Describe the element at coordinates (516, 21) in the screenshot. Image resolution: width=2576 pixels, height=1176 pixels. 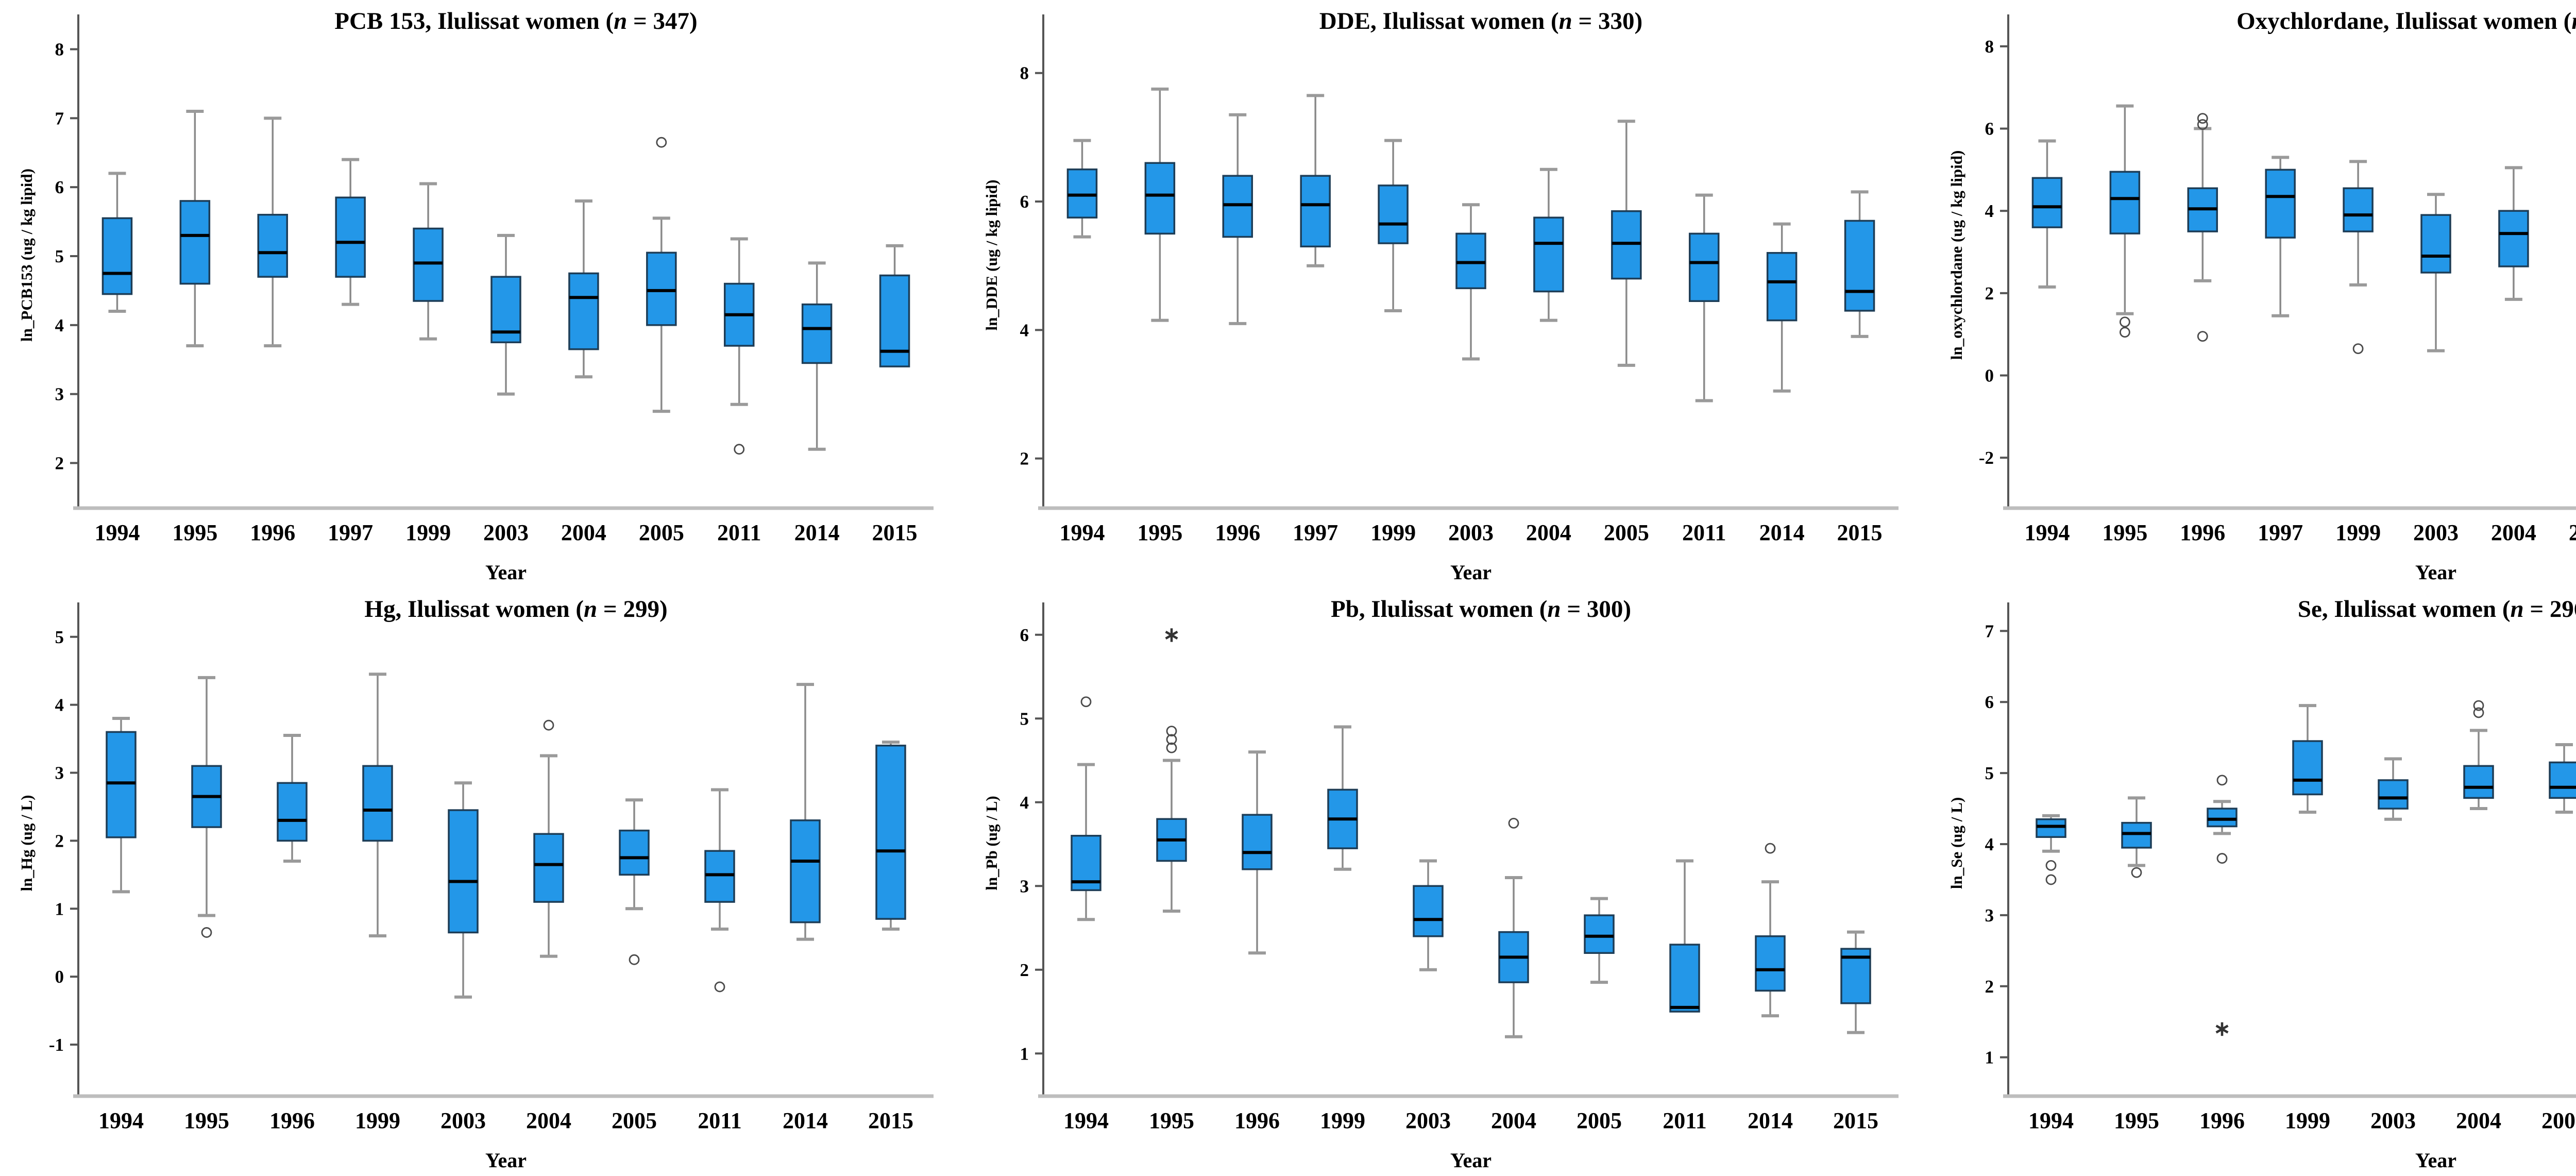
I see `panel-title: PCB 153, Ilulissat women (n = 347)` at that location.